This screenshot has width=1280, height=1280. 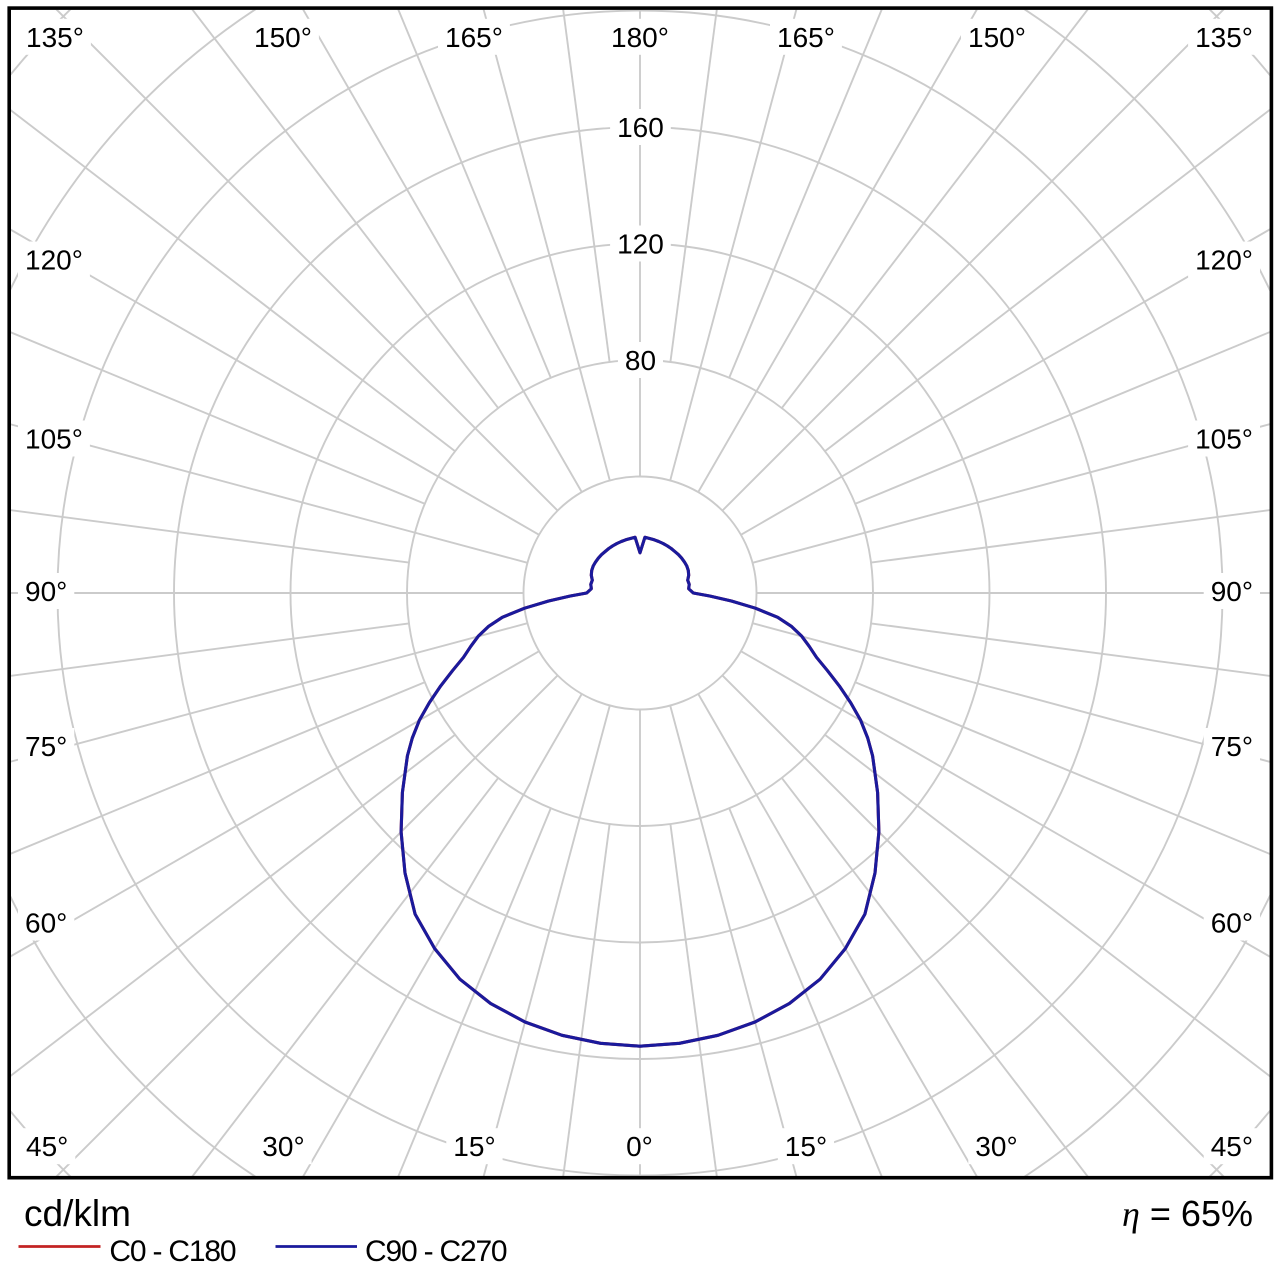 What do you see at coordinates (172, 1251) in the screenshot?
I see `svg-text: C0 - C180` at bounding box center [172, 1251].